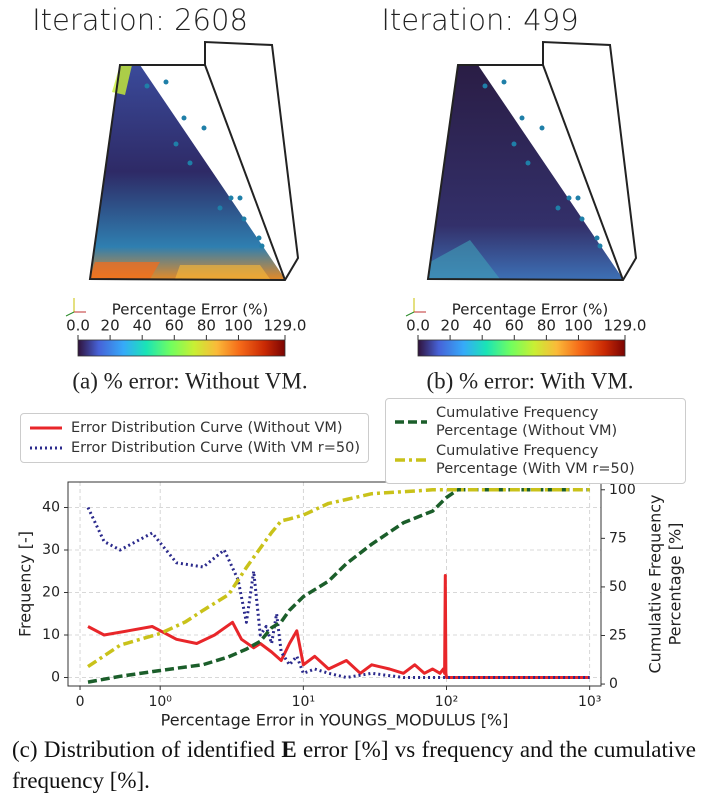 The image size is (709, 802). I want to click on y2-tick-label: 75, so click(618, 538).